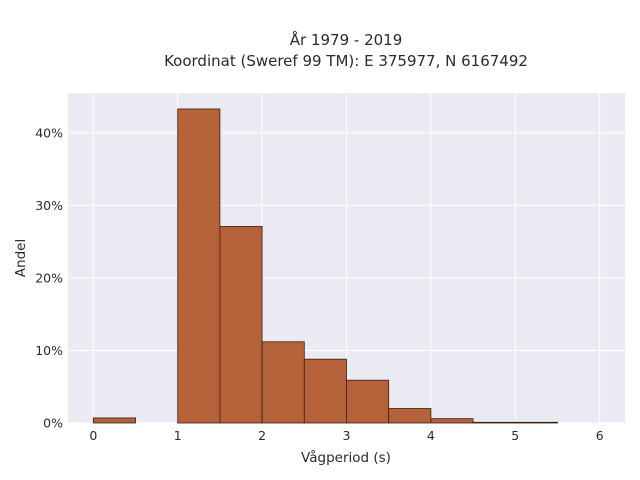 The image size is (640, 480). Describe the element at coordinates (21, 258) in the screenshot. I see `y-axis-label: Andel` at that location.